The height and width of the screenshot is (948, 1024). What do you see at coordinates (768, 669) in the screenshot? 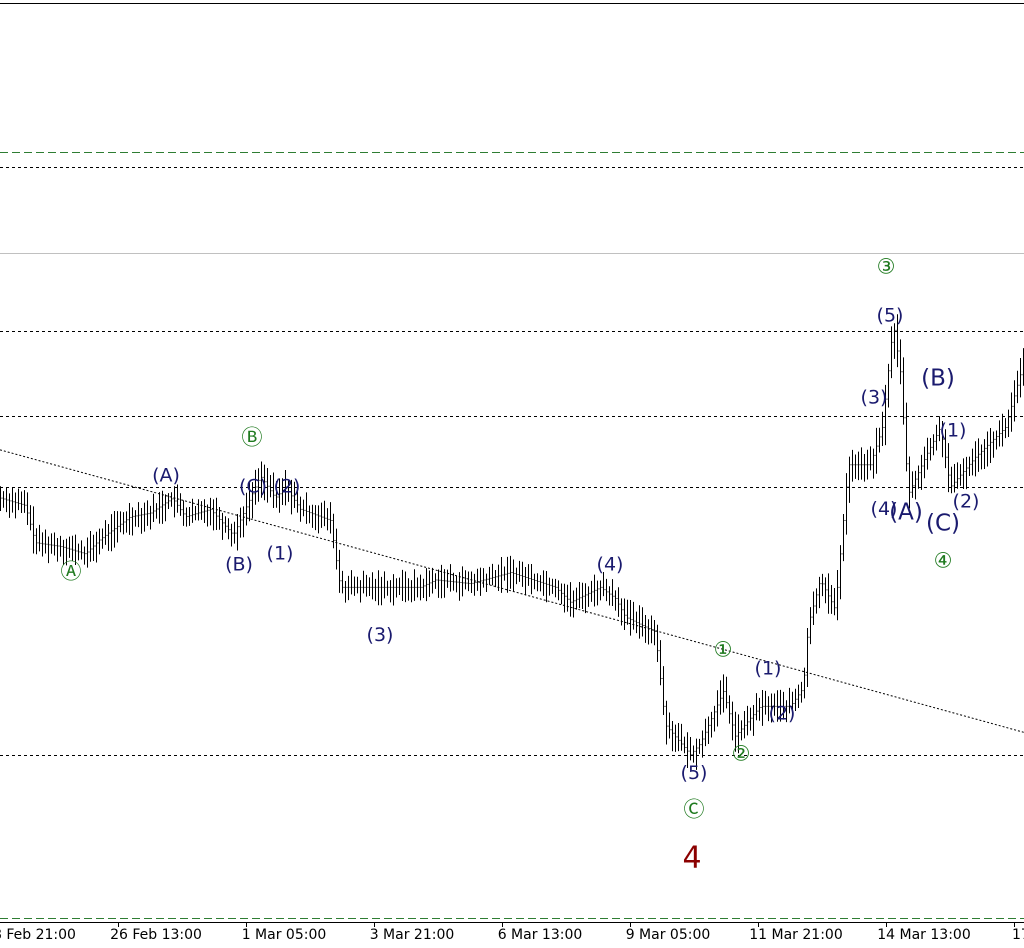
I see `wave-label-13: (1)` at bounding box center [768, 669].